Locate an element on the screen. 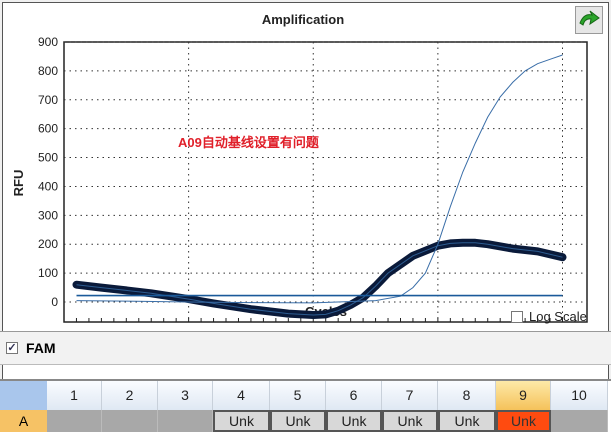  chart-annotation: A09自动基线设置有问题 is located at coordinates (249, 142).